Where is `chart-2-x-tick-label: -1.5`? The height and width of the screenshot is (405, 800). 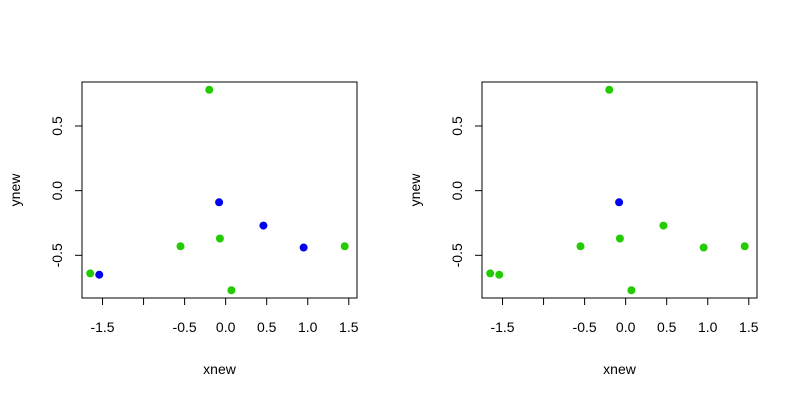 chart-2-x-tick-label: -1.5 is located at coordinates (502, 327).